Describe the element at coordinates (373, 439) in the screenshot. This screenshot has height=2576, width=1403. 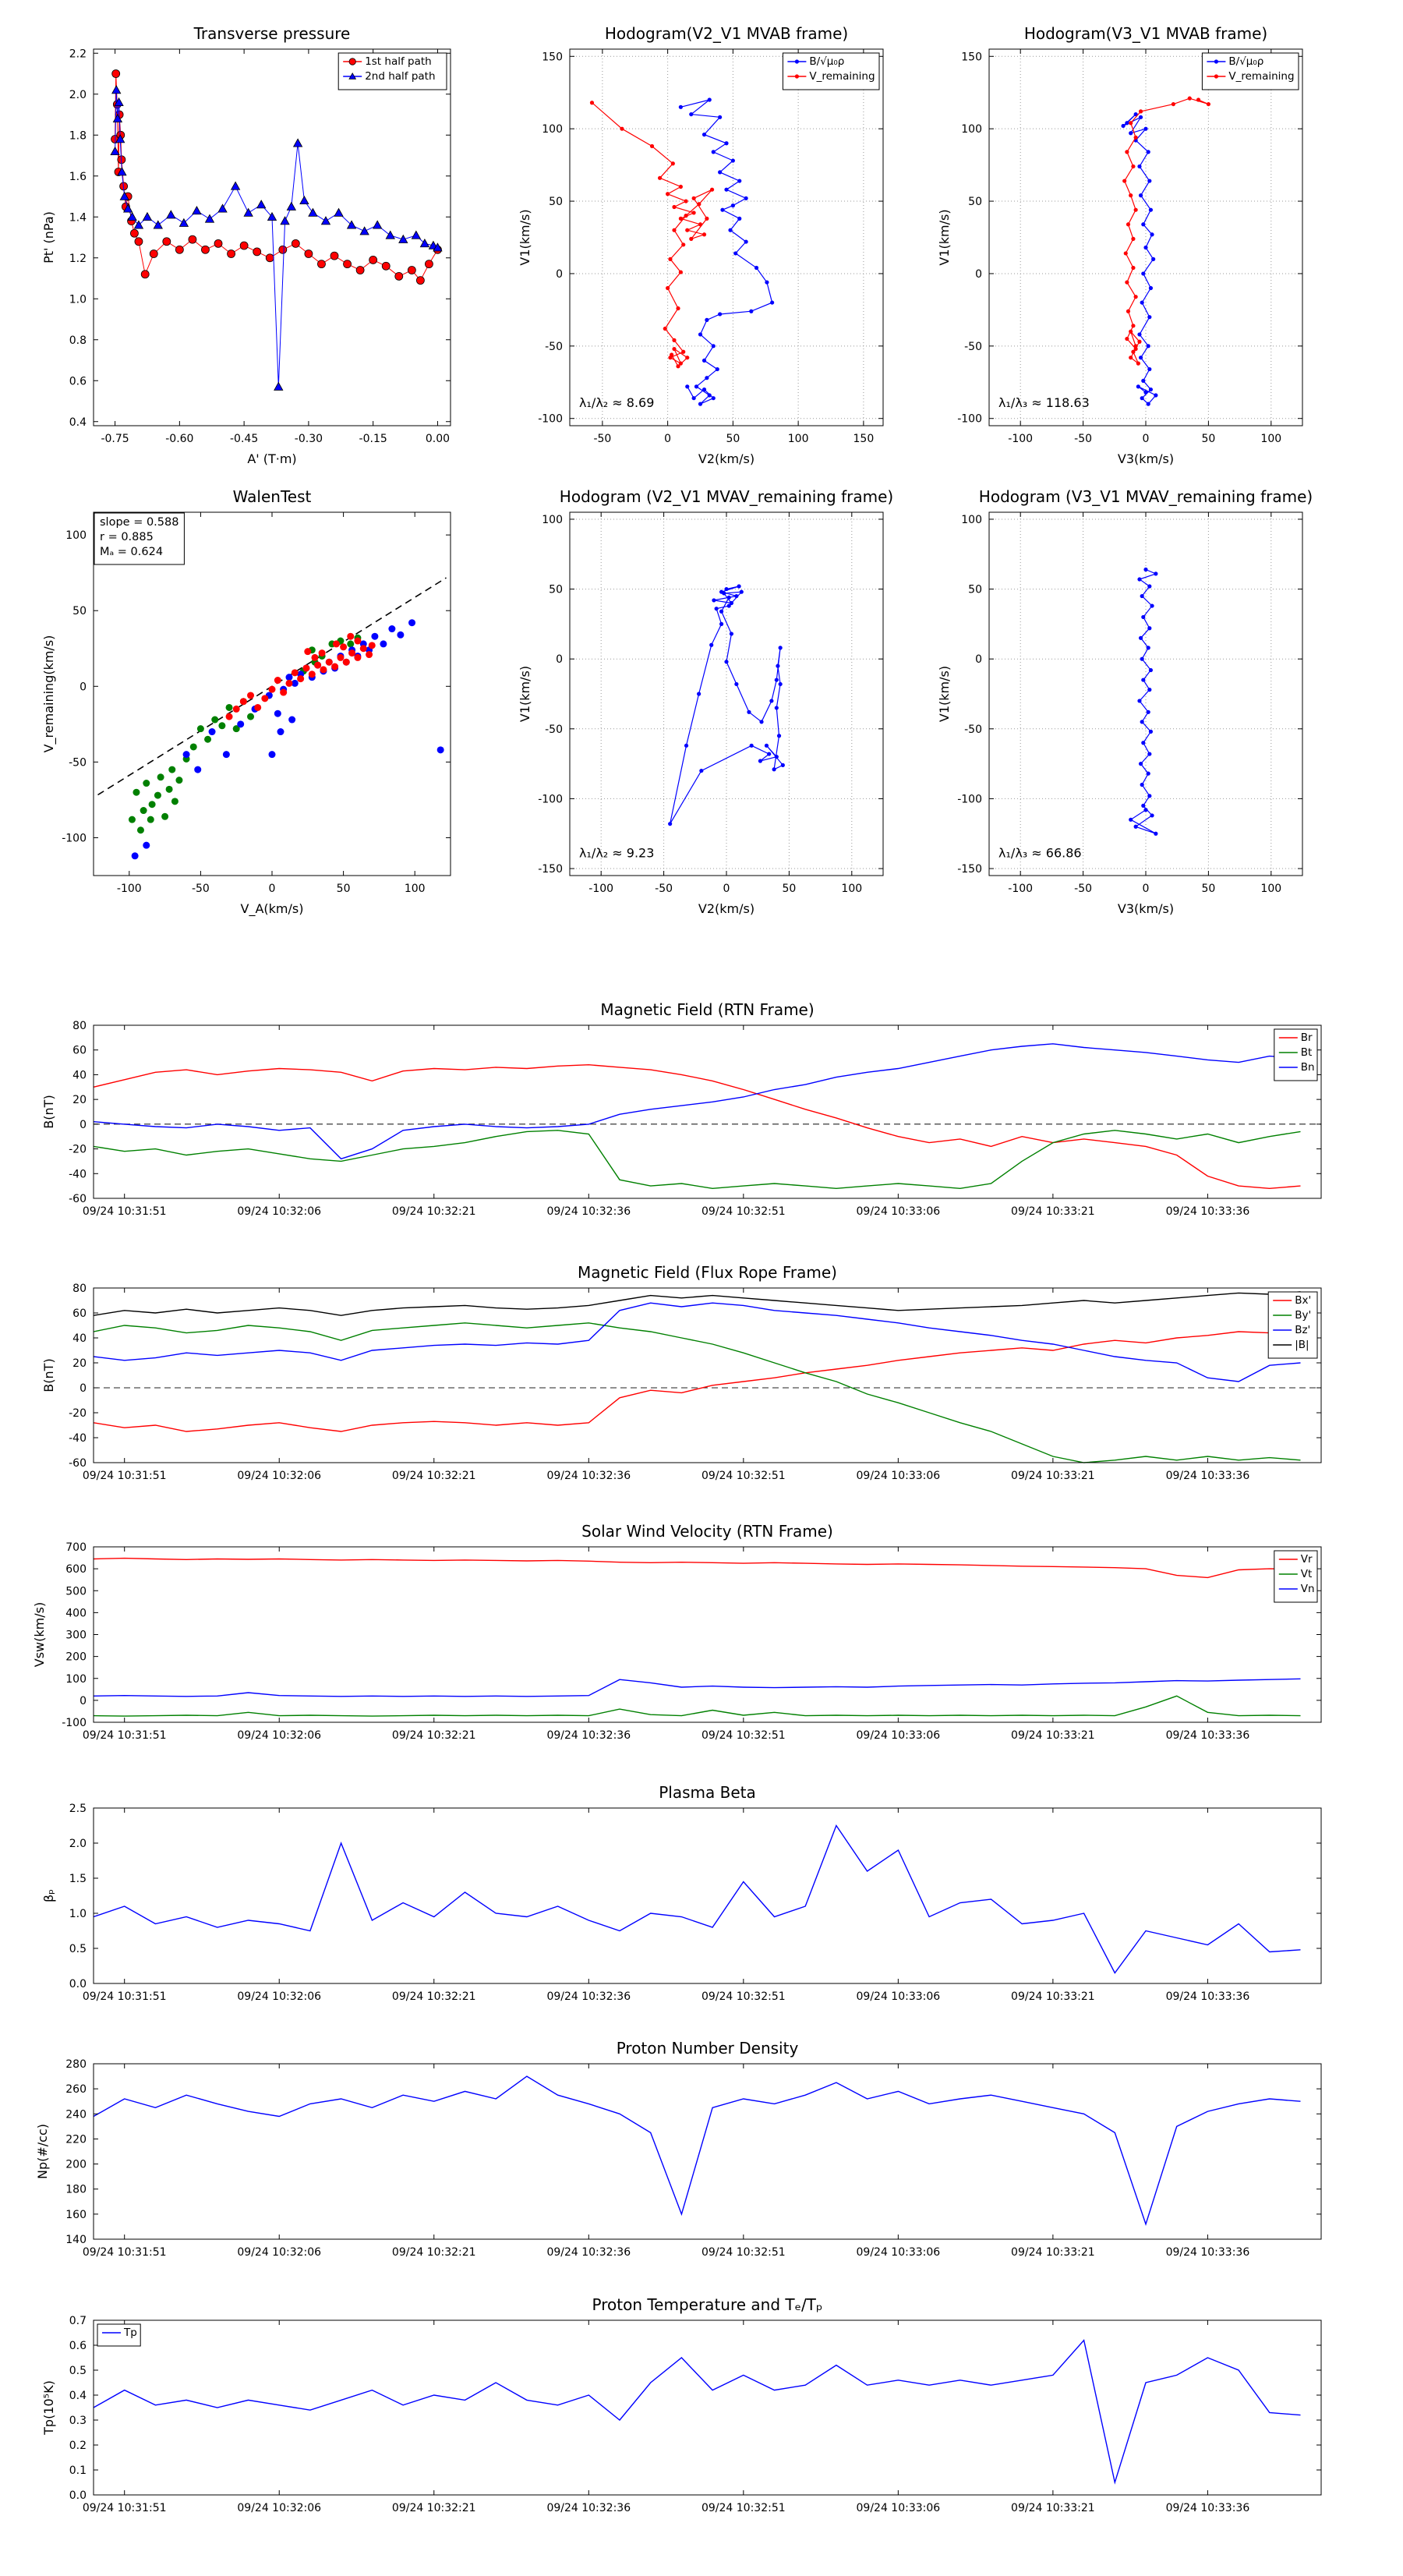
I see `x-tick-label: -0.15` at that location.